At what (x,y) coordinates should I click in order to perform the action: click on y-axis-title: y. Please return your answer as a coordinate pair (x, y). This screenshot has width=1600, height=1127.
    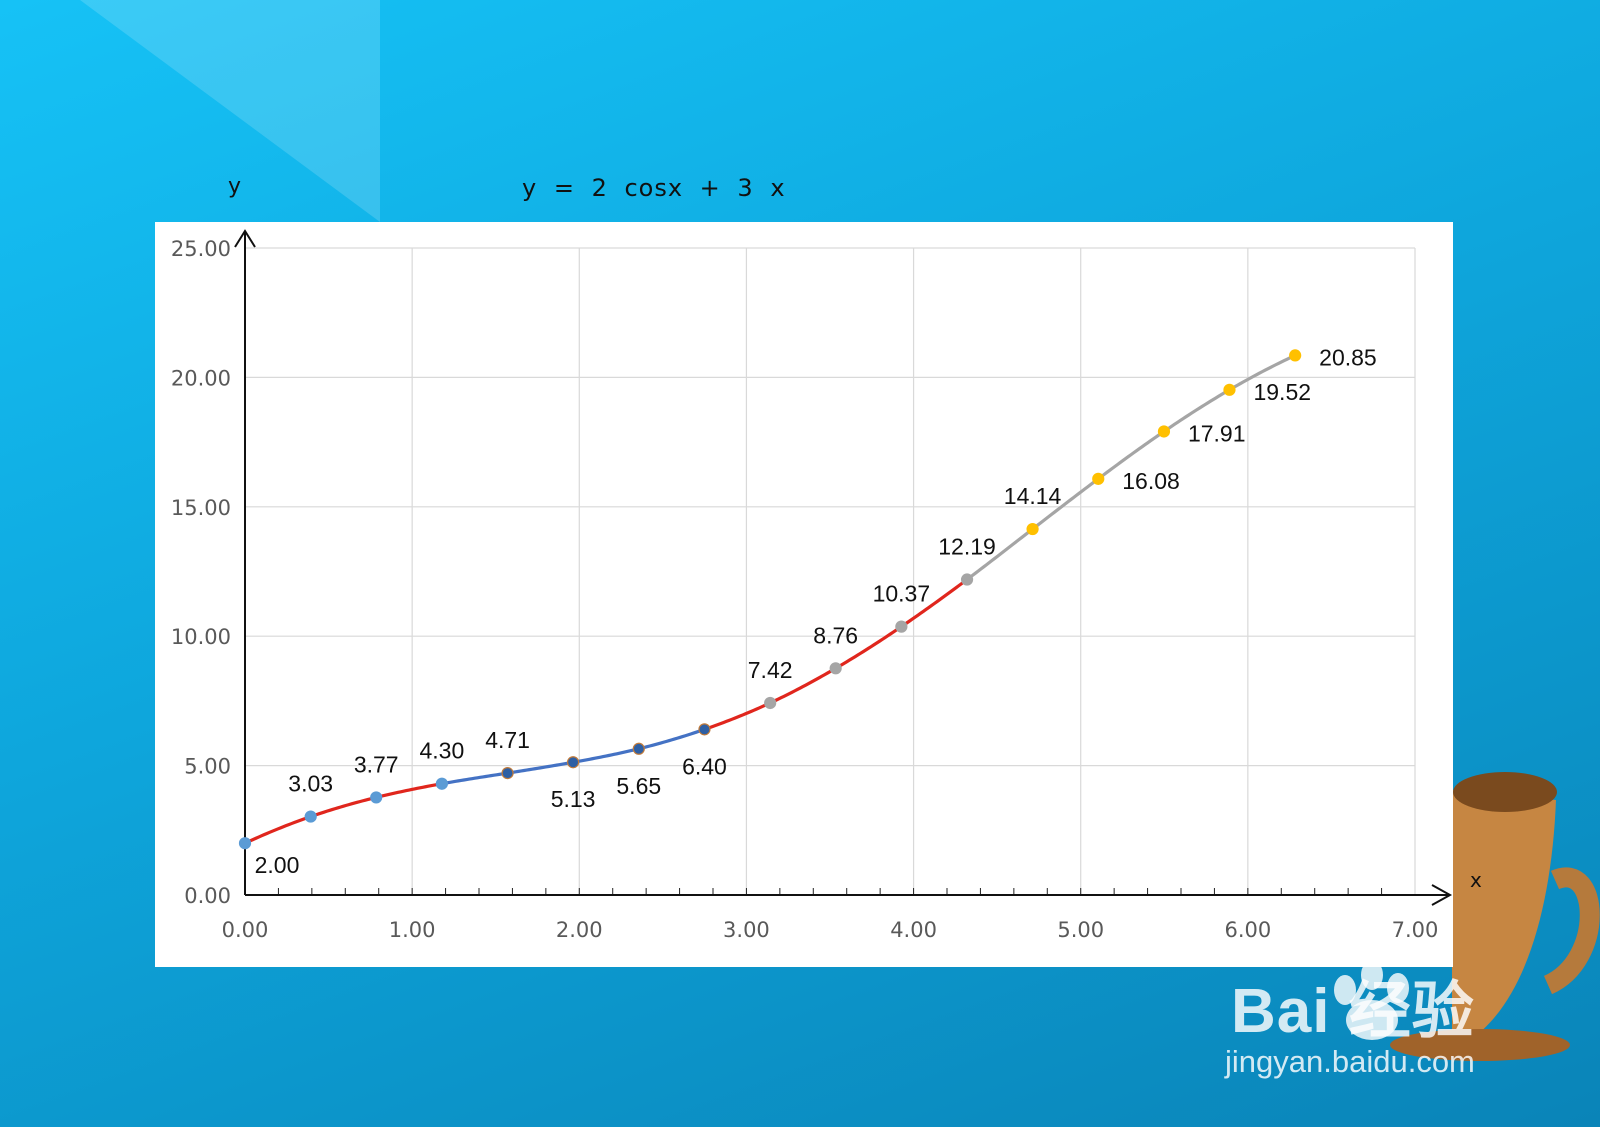
    Looking at the image, I should click on (235, 186).